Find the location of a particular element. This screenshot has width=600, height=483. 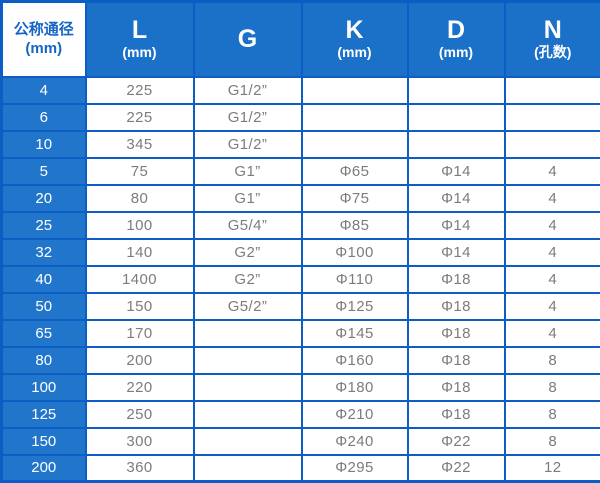

header-cell-L: L (mm) is located at coordinates (140, 39).